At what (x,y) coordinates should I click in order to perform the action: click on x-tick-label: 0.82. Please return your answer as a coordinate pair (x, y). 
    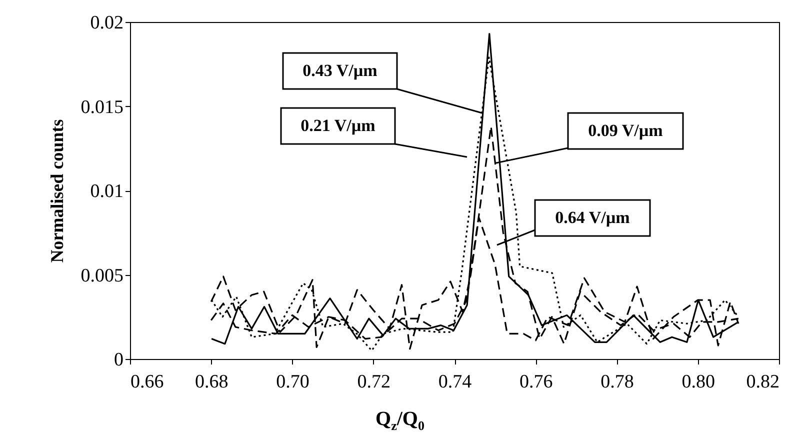
    Looking at the image, I should click on (763, 382).